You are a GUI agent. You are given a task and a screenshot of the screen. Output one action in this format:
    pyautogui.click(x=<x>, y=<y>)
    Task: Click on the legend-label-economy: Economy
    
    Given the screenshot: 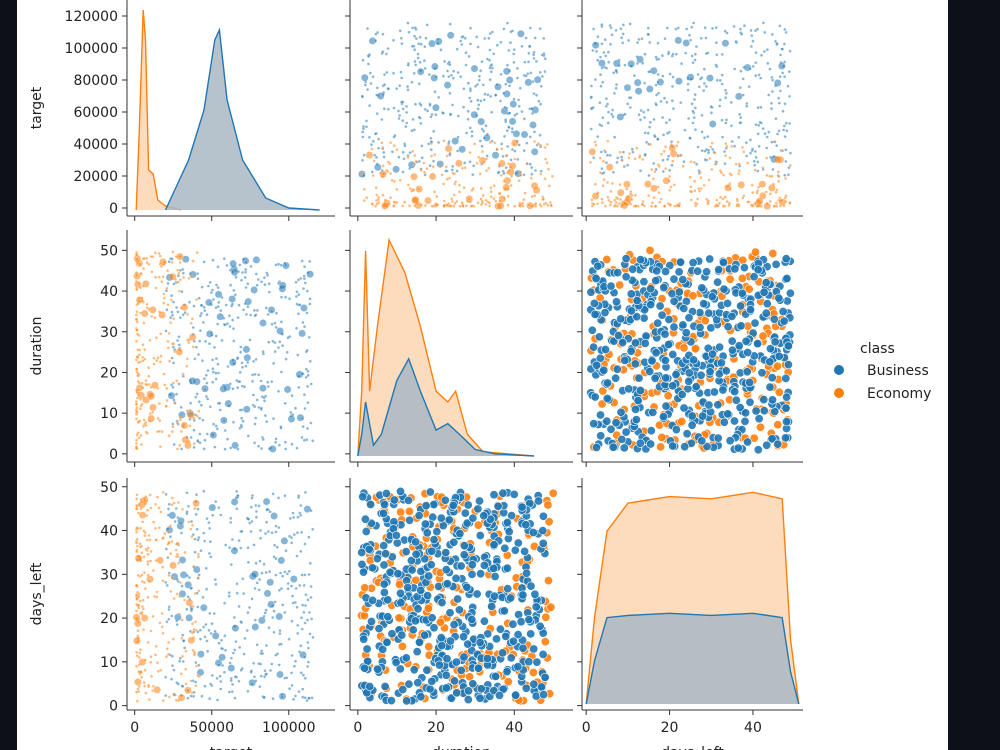 What is the action you would take?
    pyautogui.click(x=899, y=394)
    